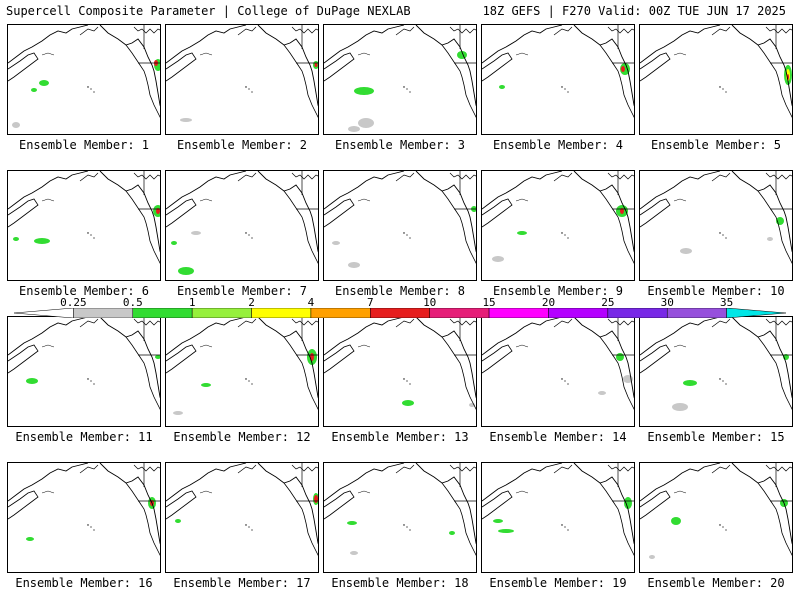 The width and height of the screenshot is (800, 600). What do you see at coordinates (84, 583) in the screenshot?
I see `member-label: Ensemble Member: 16` at bounding box center [84, 583].